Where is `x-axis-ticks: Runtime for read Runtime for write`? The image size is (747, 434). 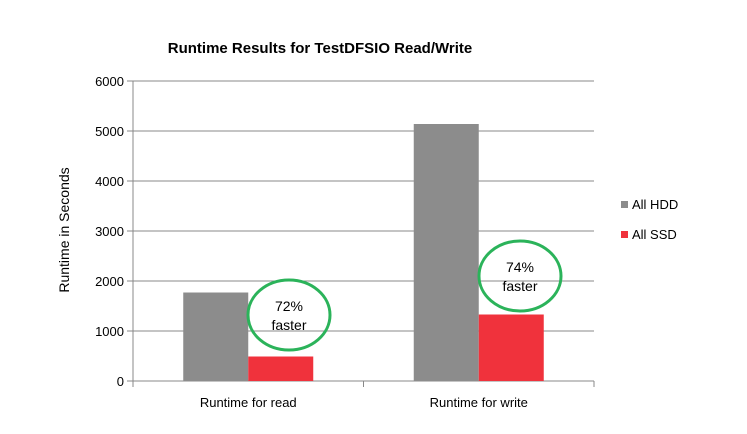 x-axis-ticks: Runtime for read Runtime for write is located at coordinates (363, 395).